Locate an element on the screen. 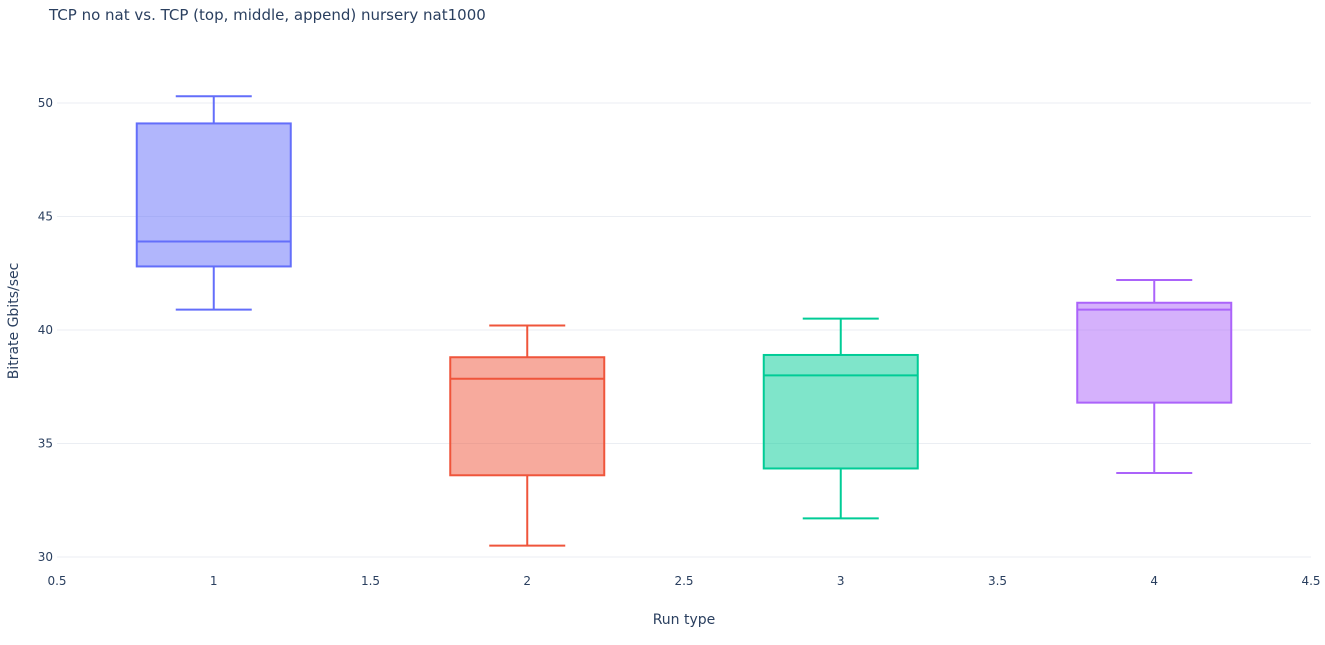  x-tick-labels: 0.5 1 1.5 2 2.5 3 3.5 4 4.5 is located at coordinates (683, 581).